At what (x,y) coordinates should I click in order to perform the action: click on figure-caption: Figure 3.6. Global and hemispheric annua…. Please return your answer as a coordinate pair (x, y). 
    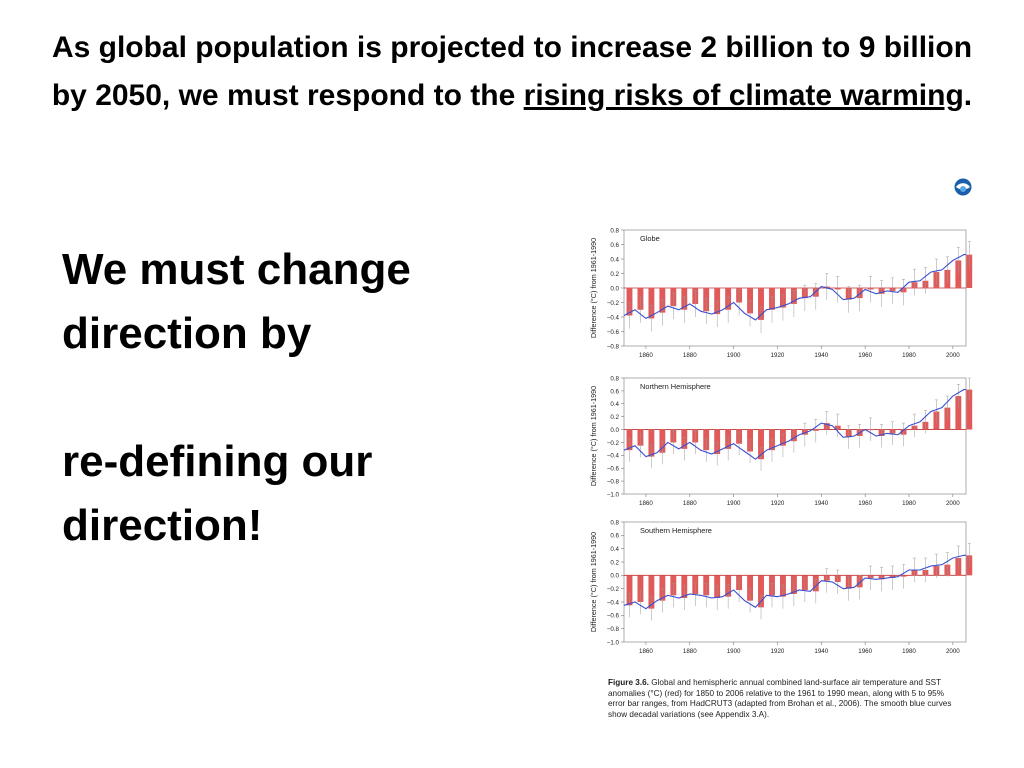
    Looking at the image, I should click on (783, 699).